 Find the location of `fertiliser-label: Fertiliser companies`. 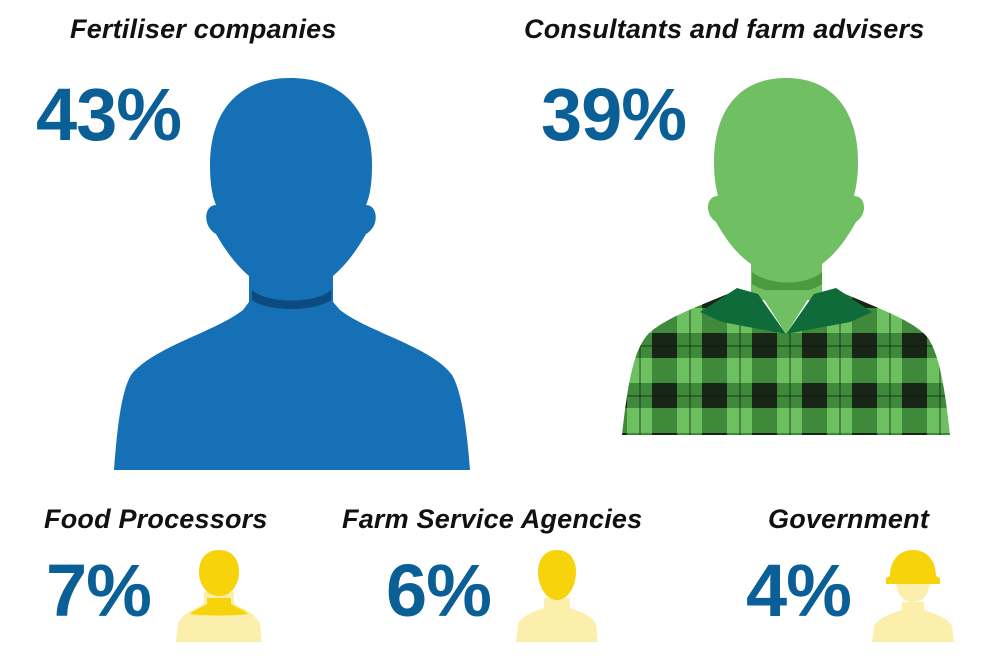

fertiliser-label: Fertiliser companies is located at coordinates (203, 29).